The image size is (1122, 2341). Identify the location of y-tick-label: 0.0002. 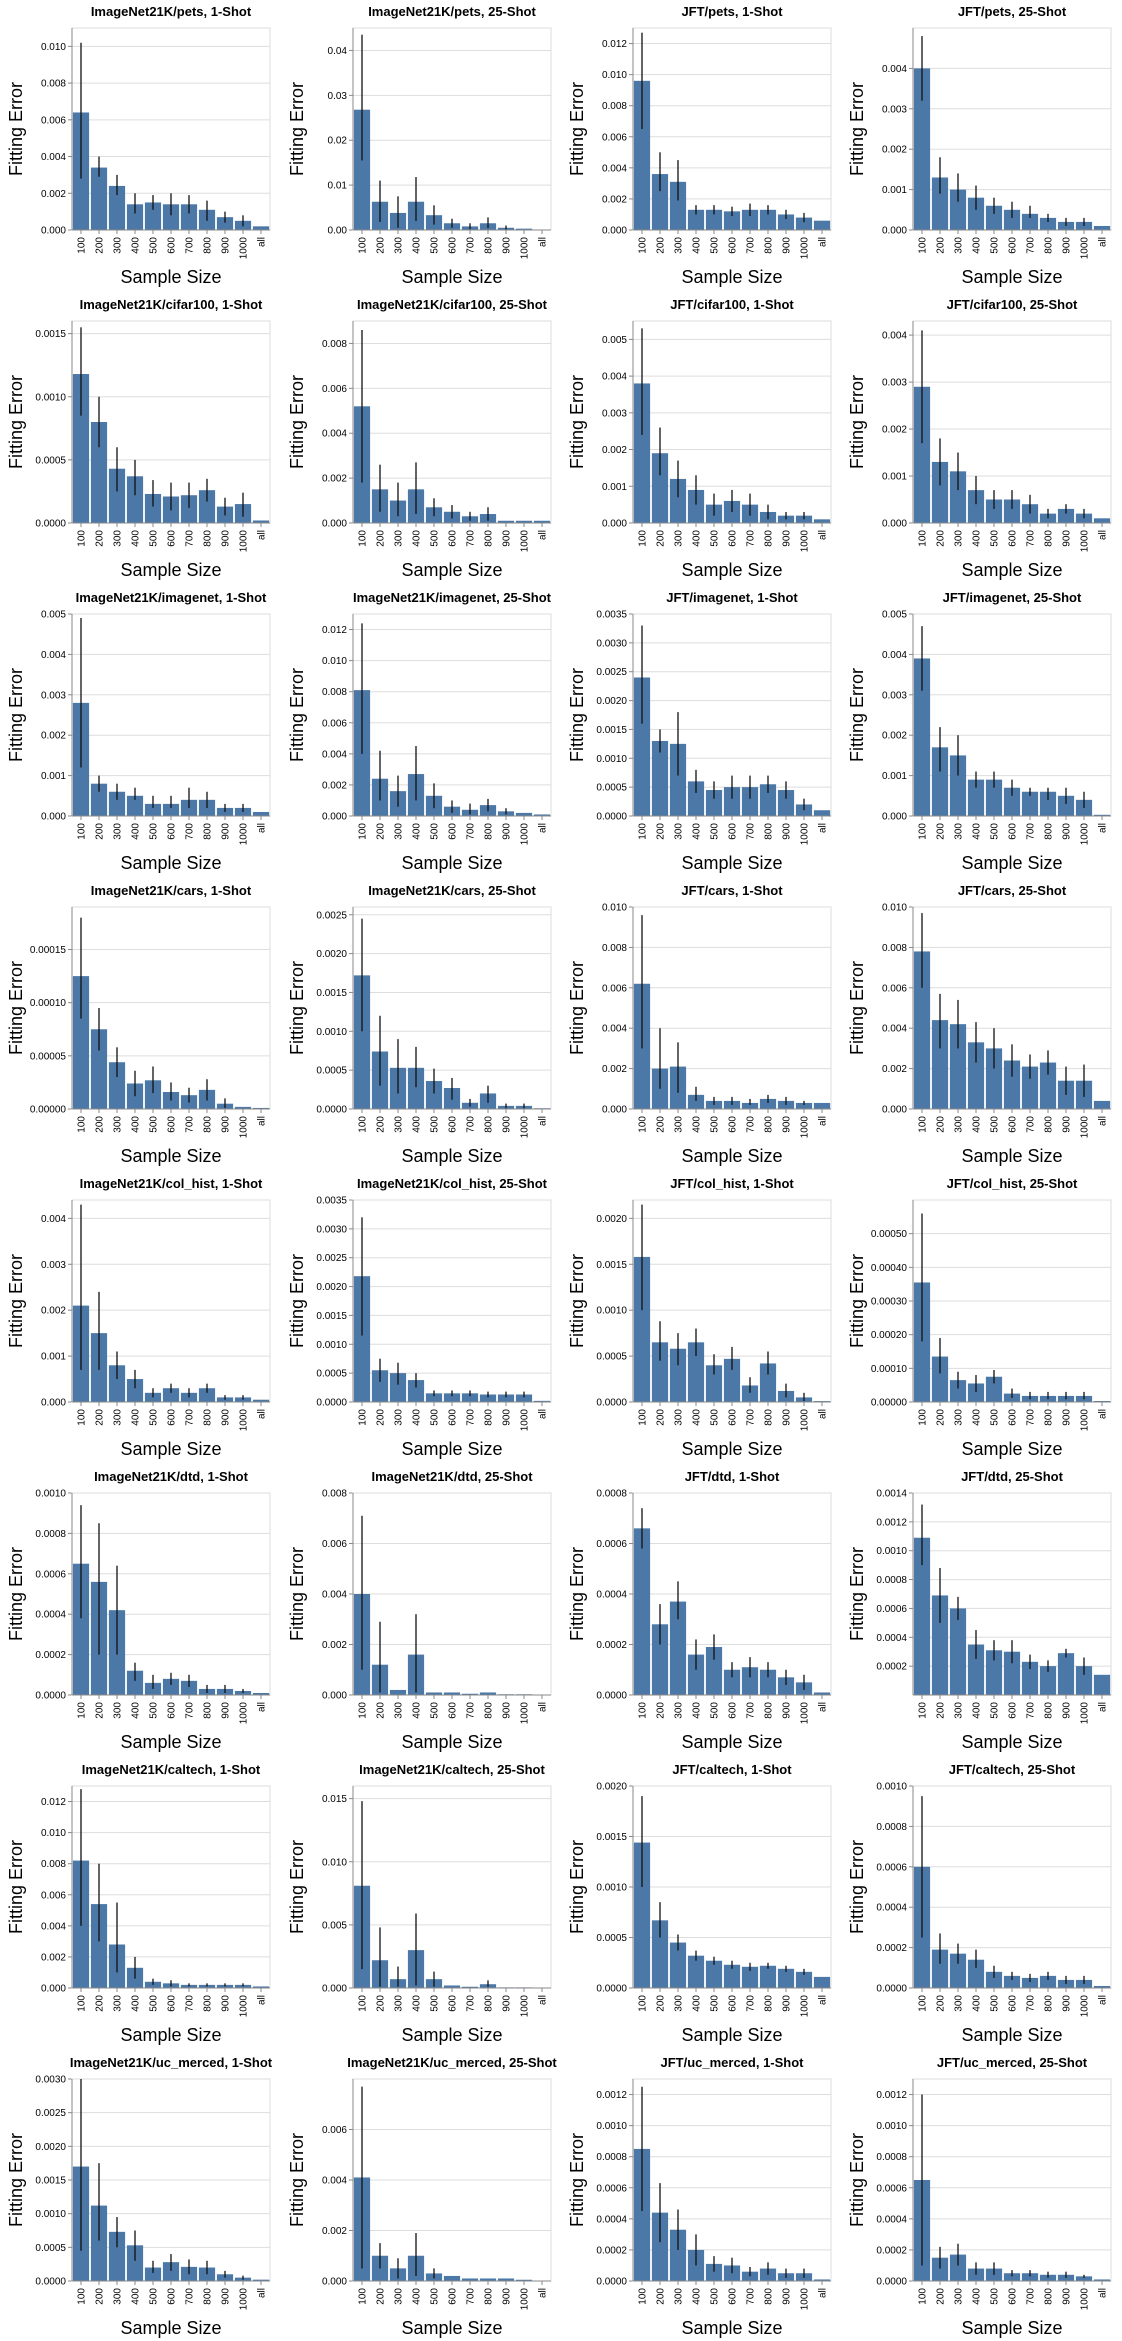
(891, 1948).